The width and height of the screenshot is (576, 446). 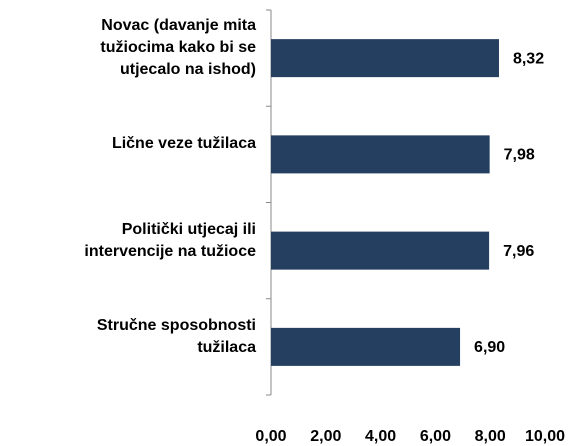 I want to click on value-label: 7,98, so click(x=519, y=155).